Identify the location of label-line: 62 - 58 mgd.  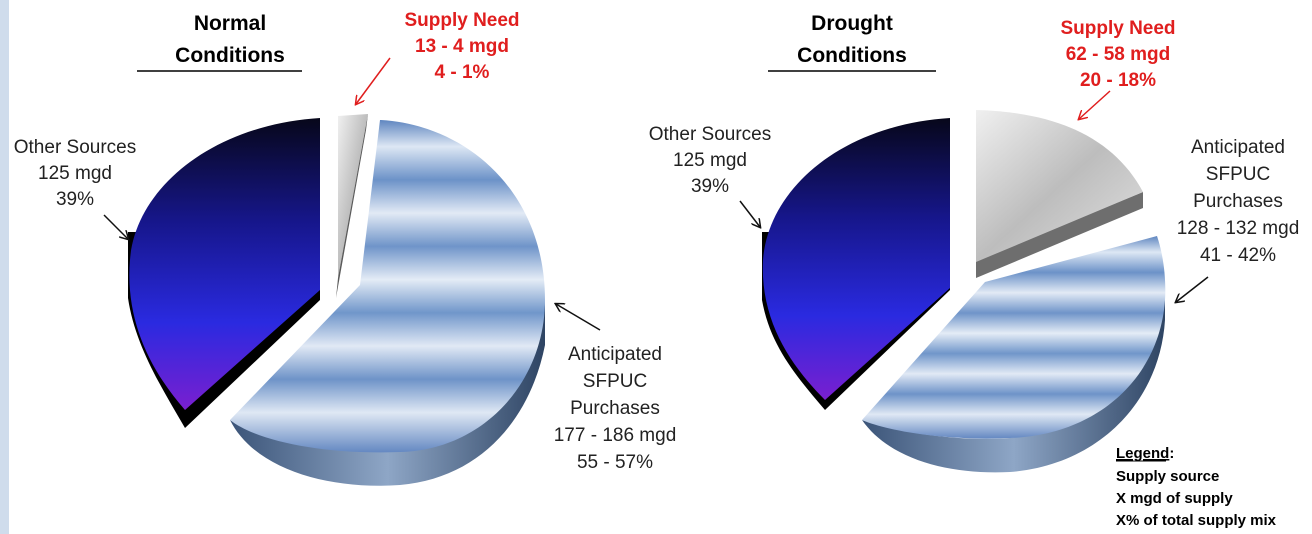
(1118, 54).